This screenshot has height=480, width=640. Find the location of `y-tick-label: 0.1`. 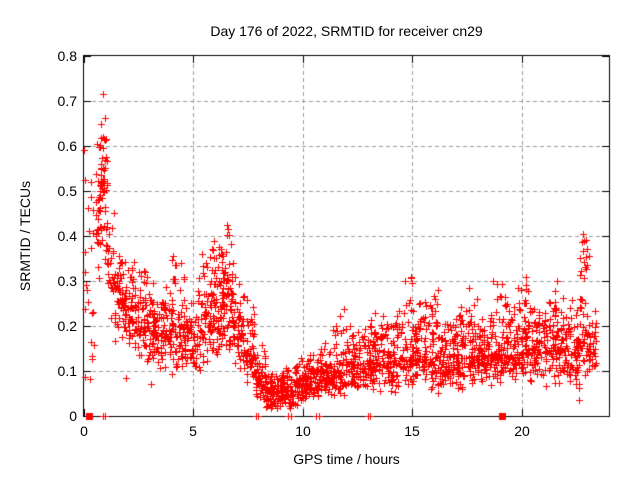

y-tick-label: 0.1 is located at coordinates (67, 371).